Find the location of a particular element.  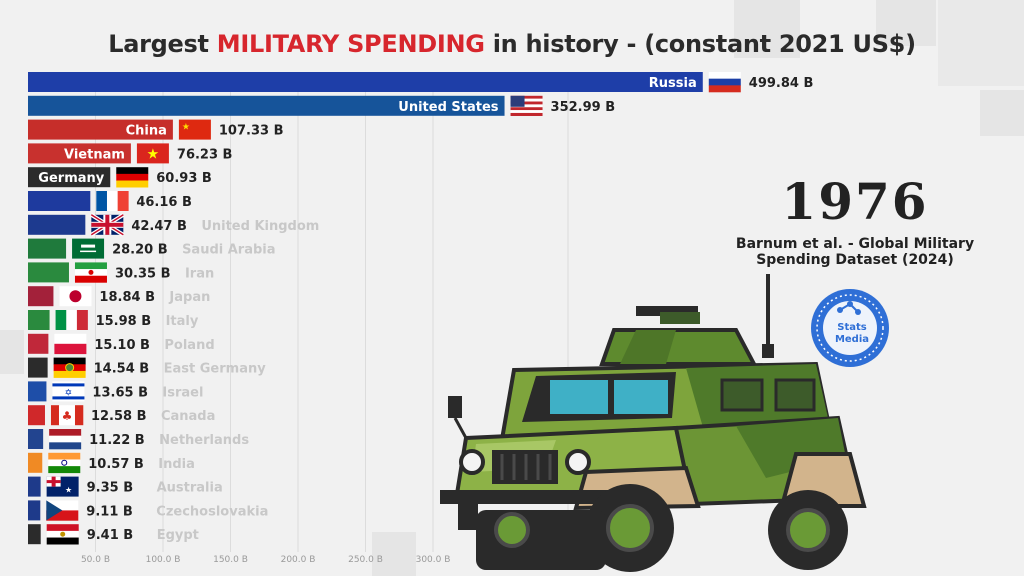

bar-row: ✡ 13.65 B Israel is located at coordinates (115, 391).